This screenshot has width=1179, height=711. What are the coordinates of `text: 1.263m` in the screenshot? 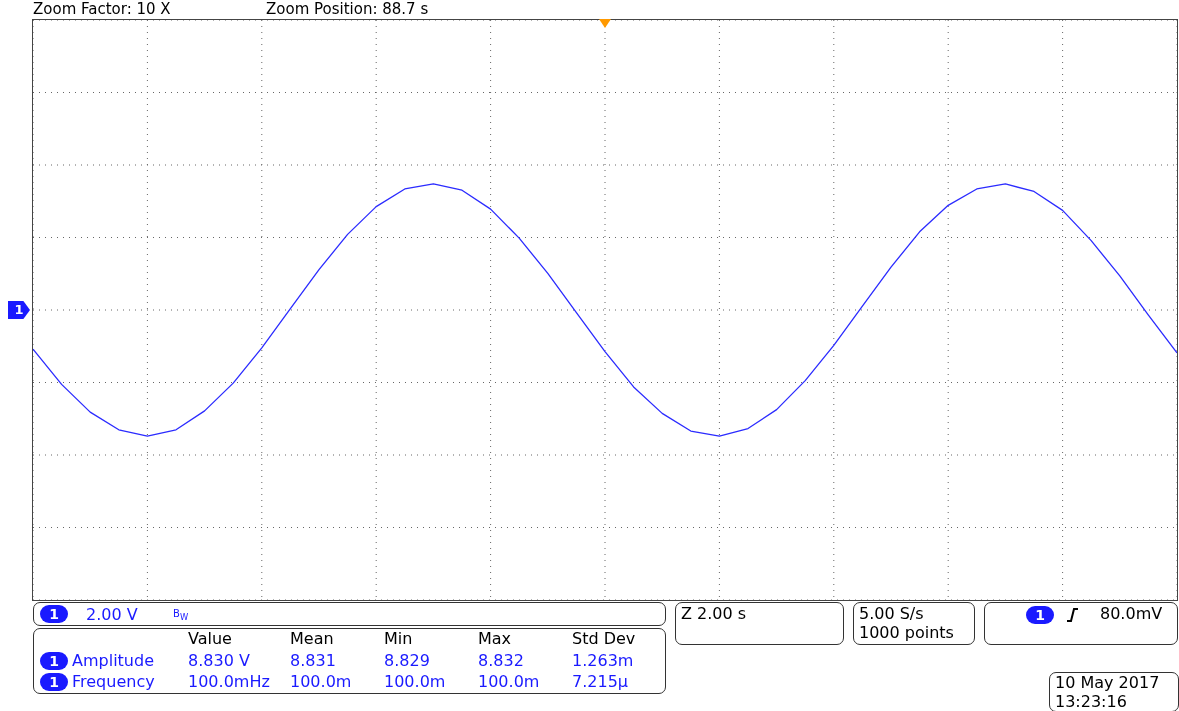 It's located at (603, 660).